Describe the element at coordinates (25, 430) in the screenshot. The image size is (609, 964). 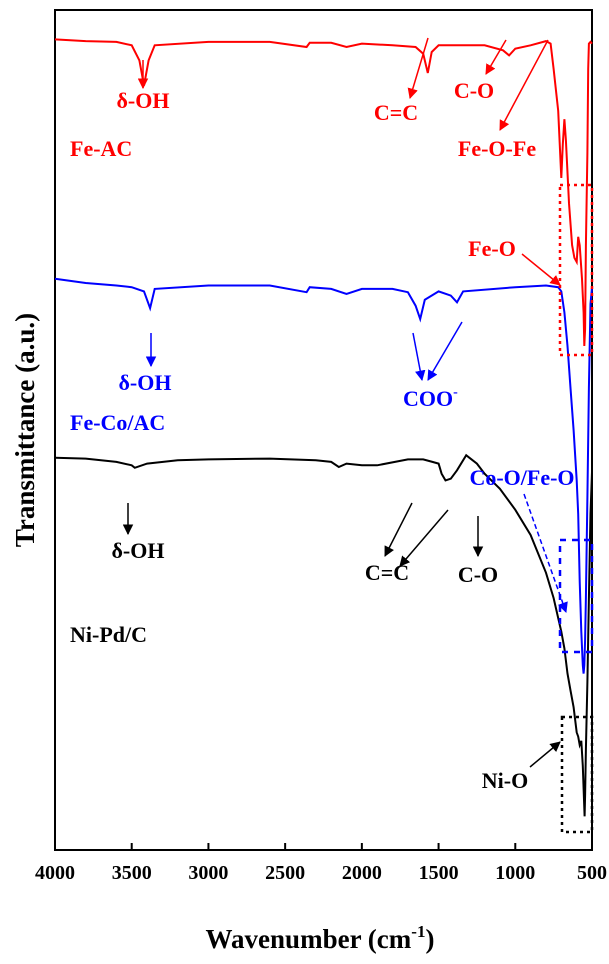
I see `y-axis-label: Transmittance (a.u.)` at that location.